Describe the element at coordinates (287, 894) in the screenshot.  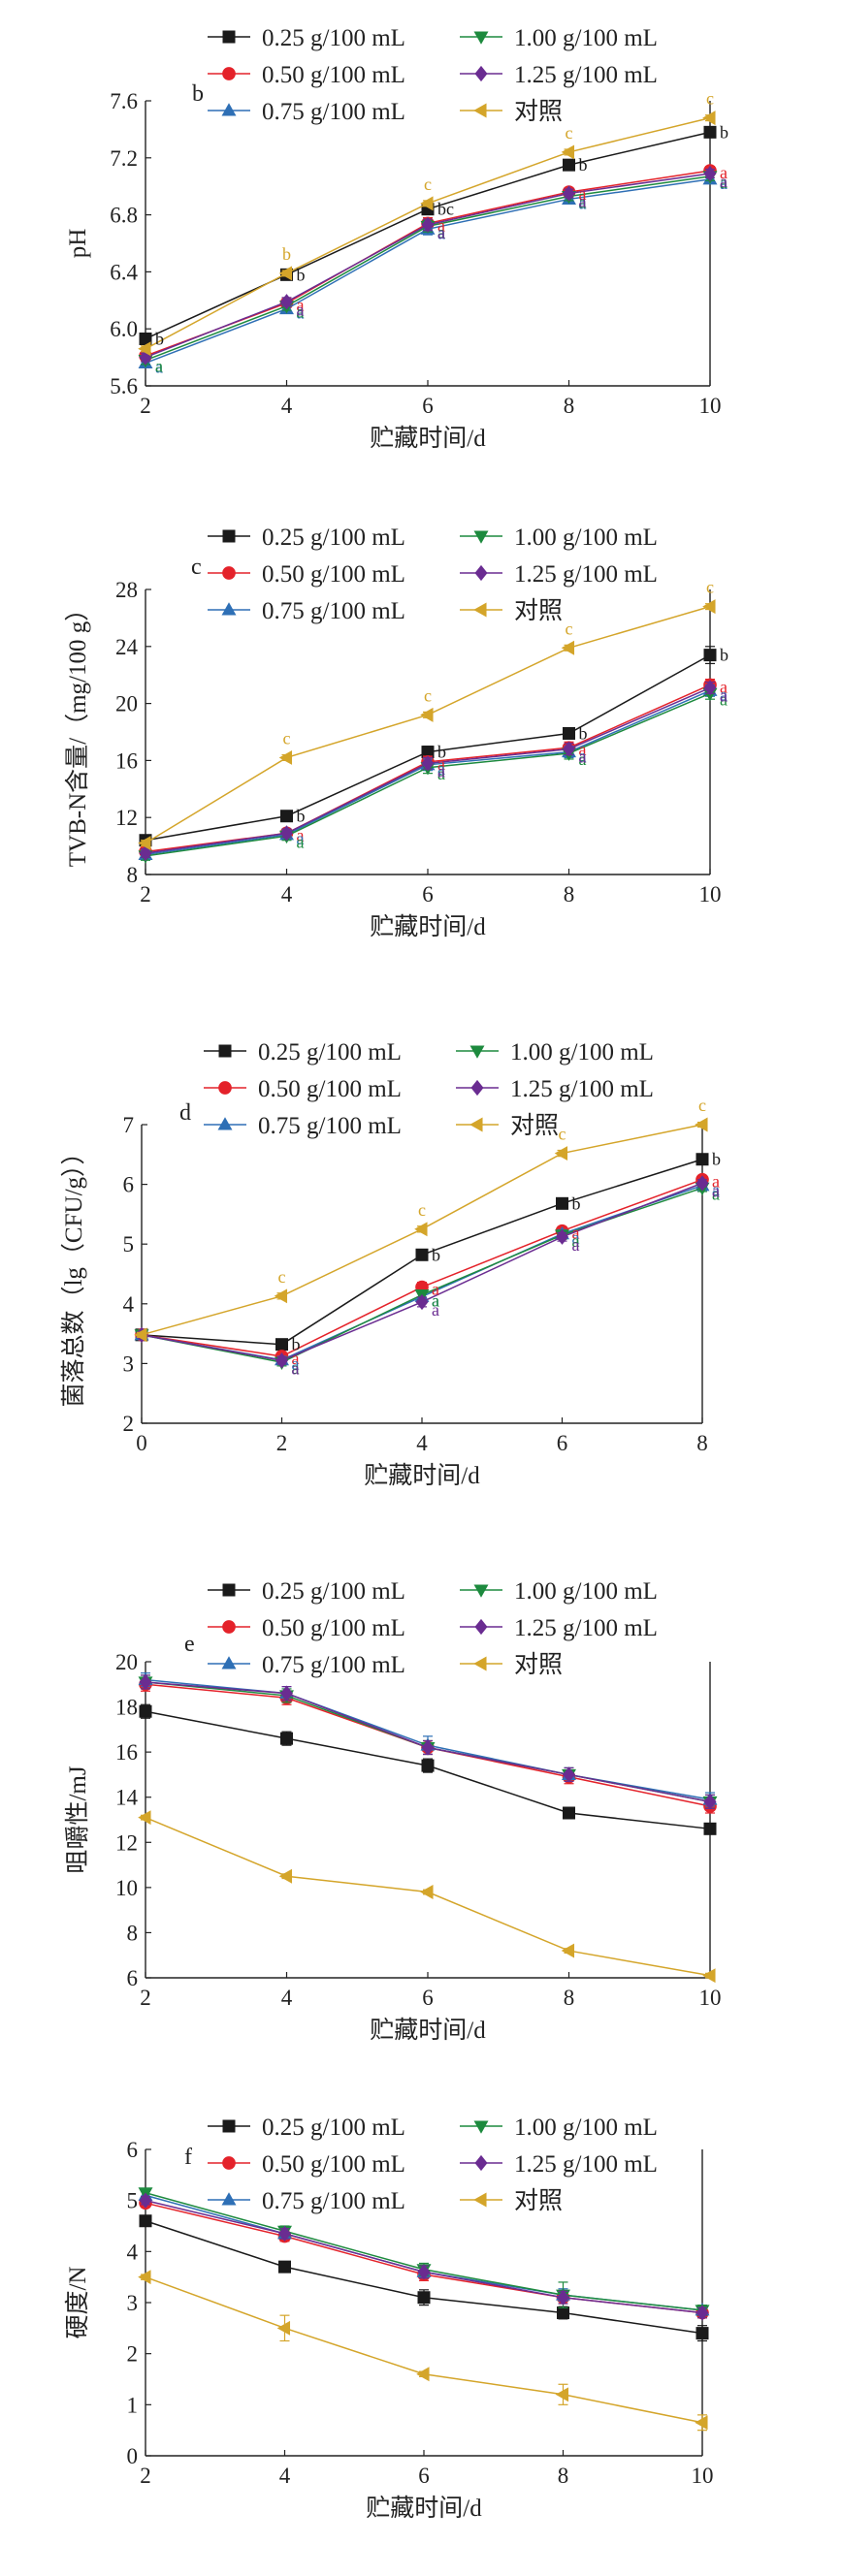
I see `x-tick-label: 4` at that location.